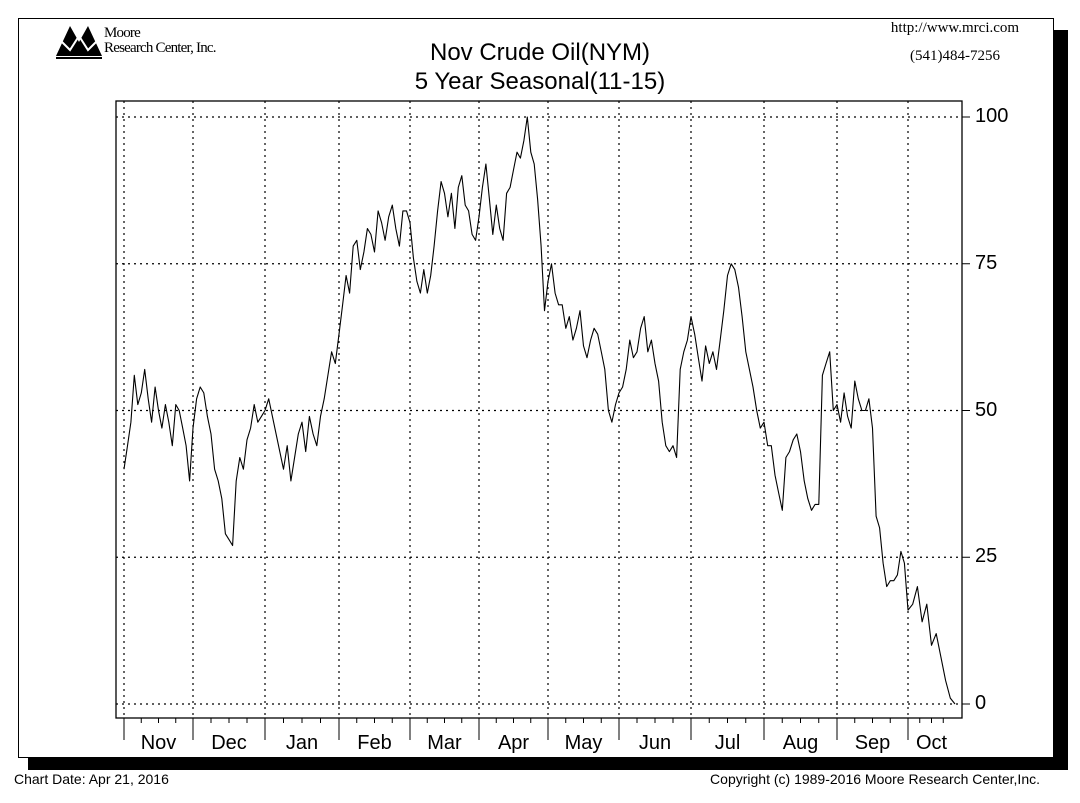 The image size is (1080, 803). Describe the element at coordinates (540, 52) in the screenshot. I see `chart-title-line1: Nov Crude Oil(NYM)` at that location.